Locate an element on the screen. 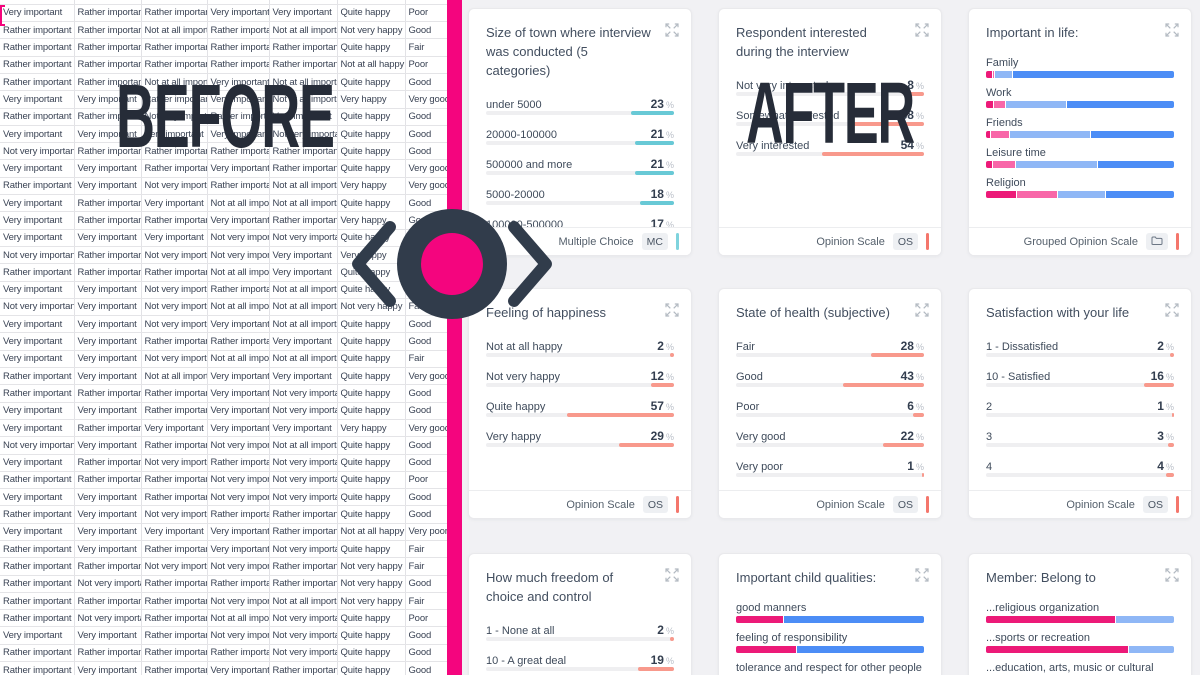 This screenshot has width=1200, height=675. table-cell: Fair is located at coordinates (426, 566).